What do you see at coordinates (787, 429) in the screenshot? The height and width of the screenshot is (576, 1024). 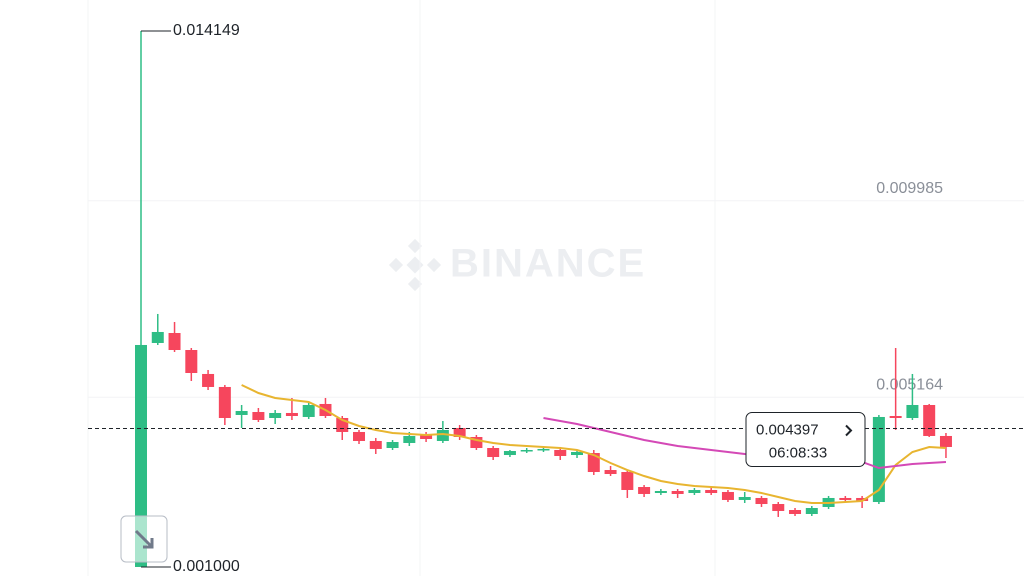 I see `last-price-label: 0.004397` at bounding box center [787, 429].